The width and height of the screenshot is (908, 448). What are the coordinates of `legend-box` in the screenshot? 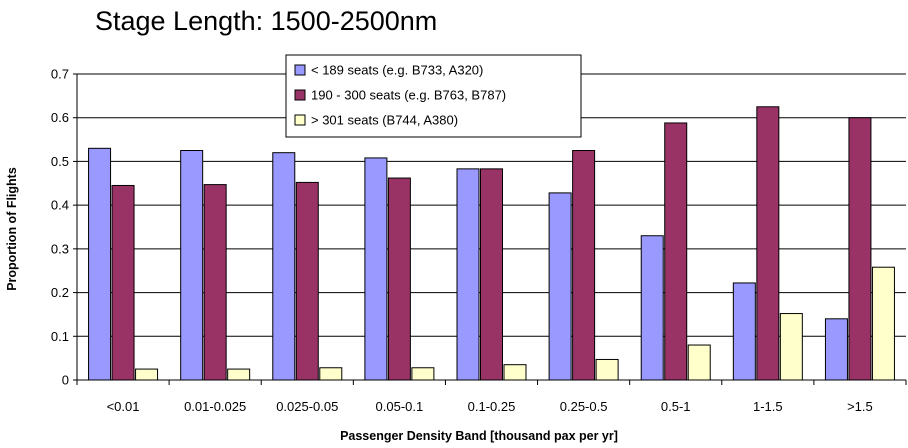 It's located at (433, 96).